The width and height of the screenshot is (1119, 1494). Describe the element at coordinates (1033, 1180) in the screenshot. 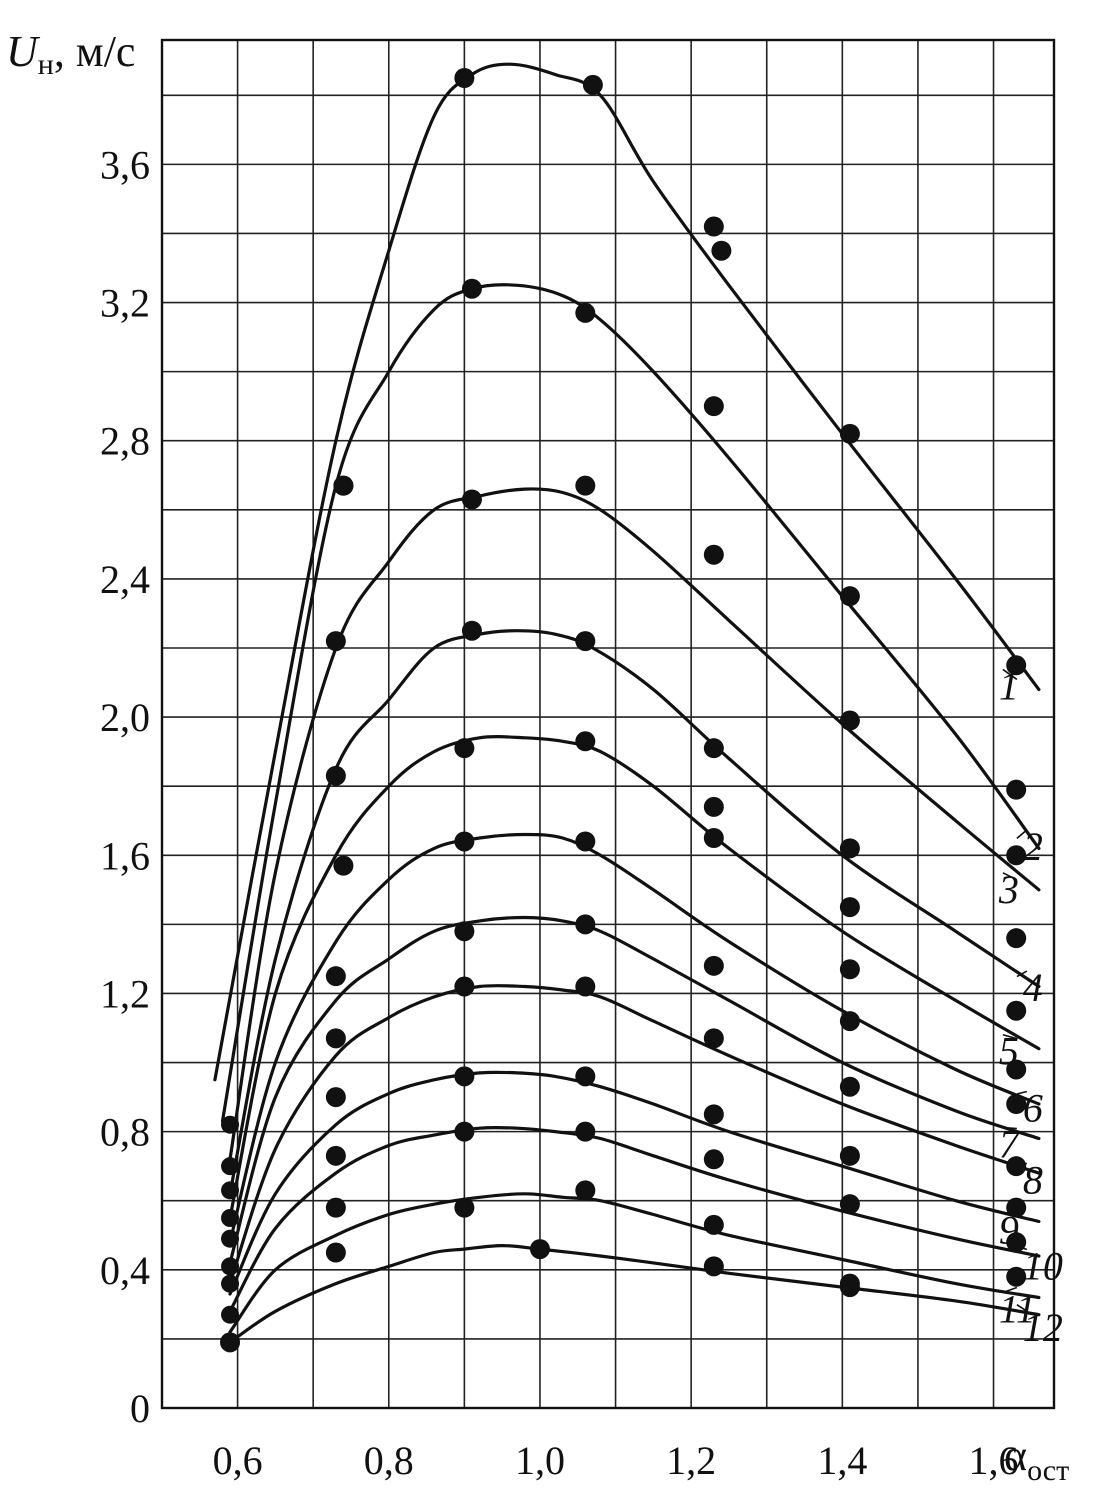

I see `curve-label-8: 8` at that location.